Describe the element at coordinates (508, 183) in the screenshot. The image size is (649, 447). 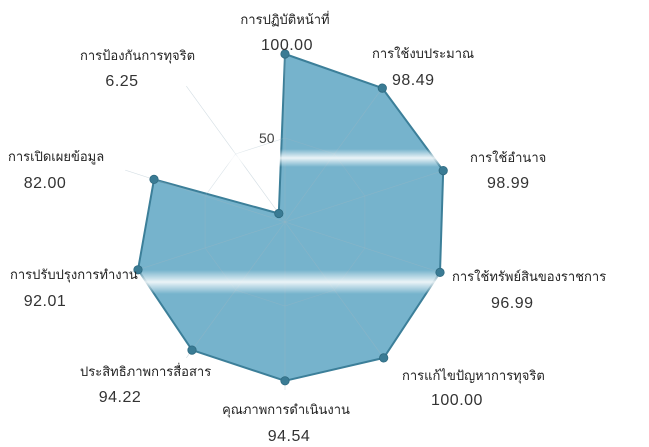
I see `value-label-3: 98.99` at that location.